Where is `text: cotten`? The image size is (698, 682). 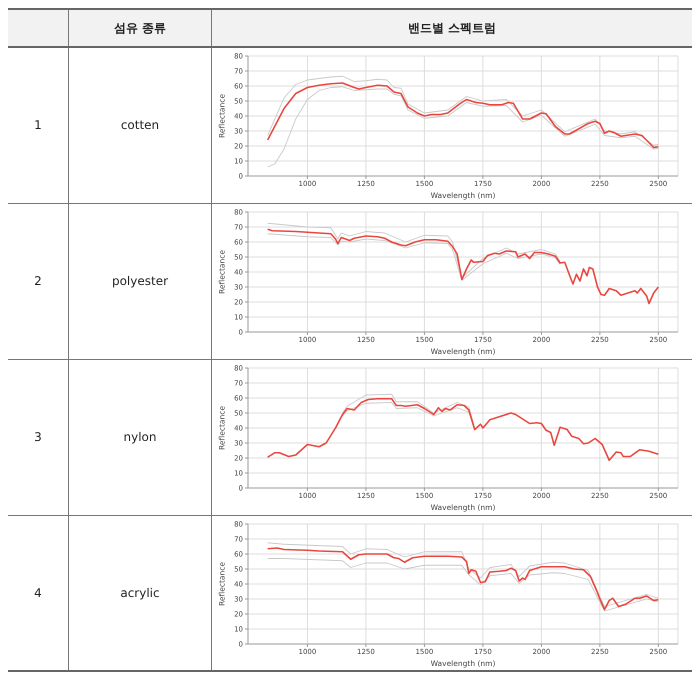 text: cotten is located at coordinates (140, 125).